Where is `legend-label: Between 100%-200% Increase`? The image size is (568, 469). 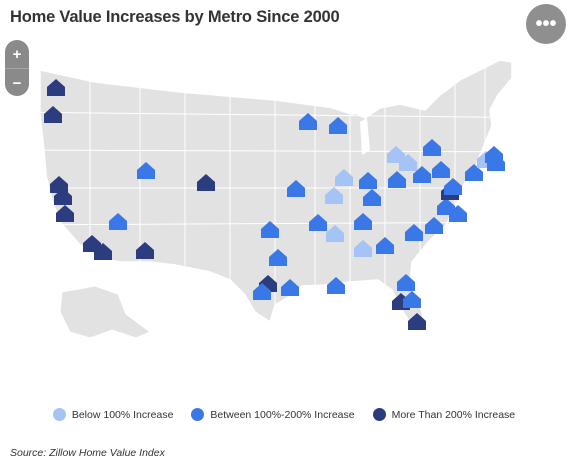 legend-label: Between 100%-200% Increase is located at coordinates (282, 414).